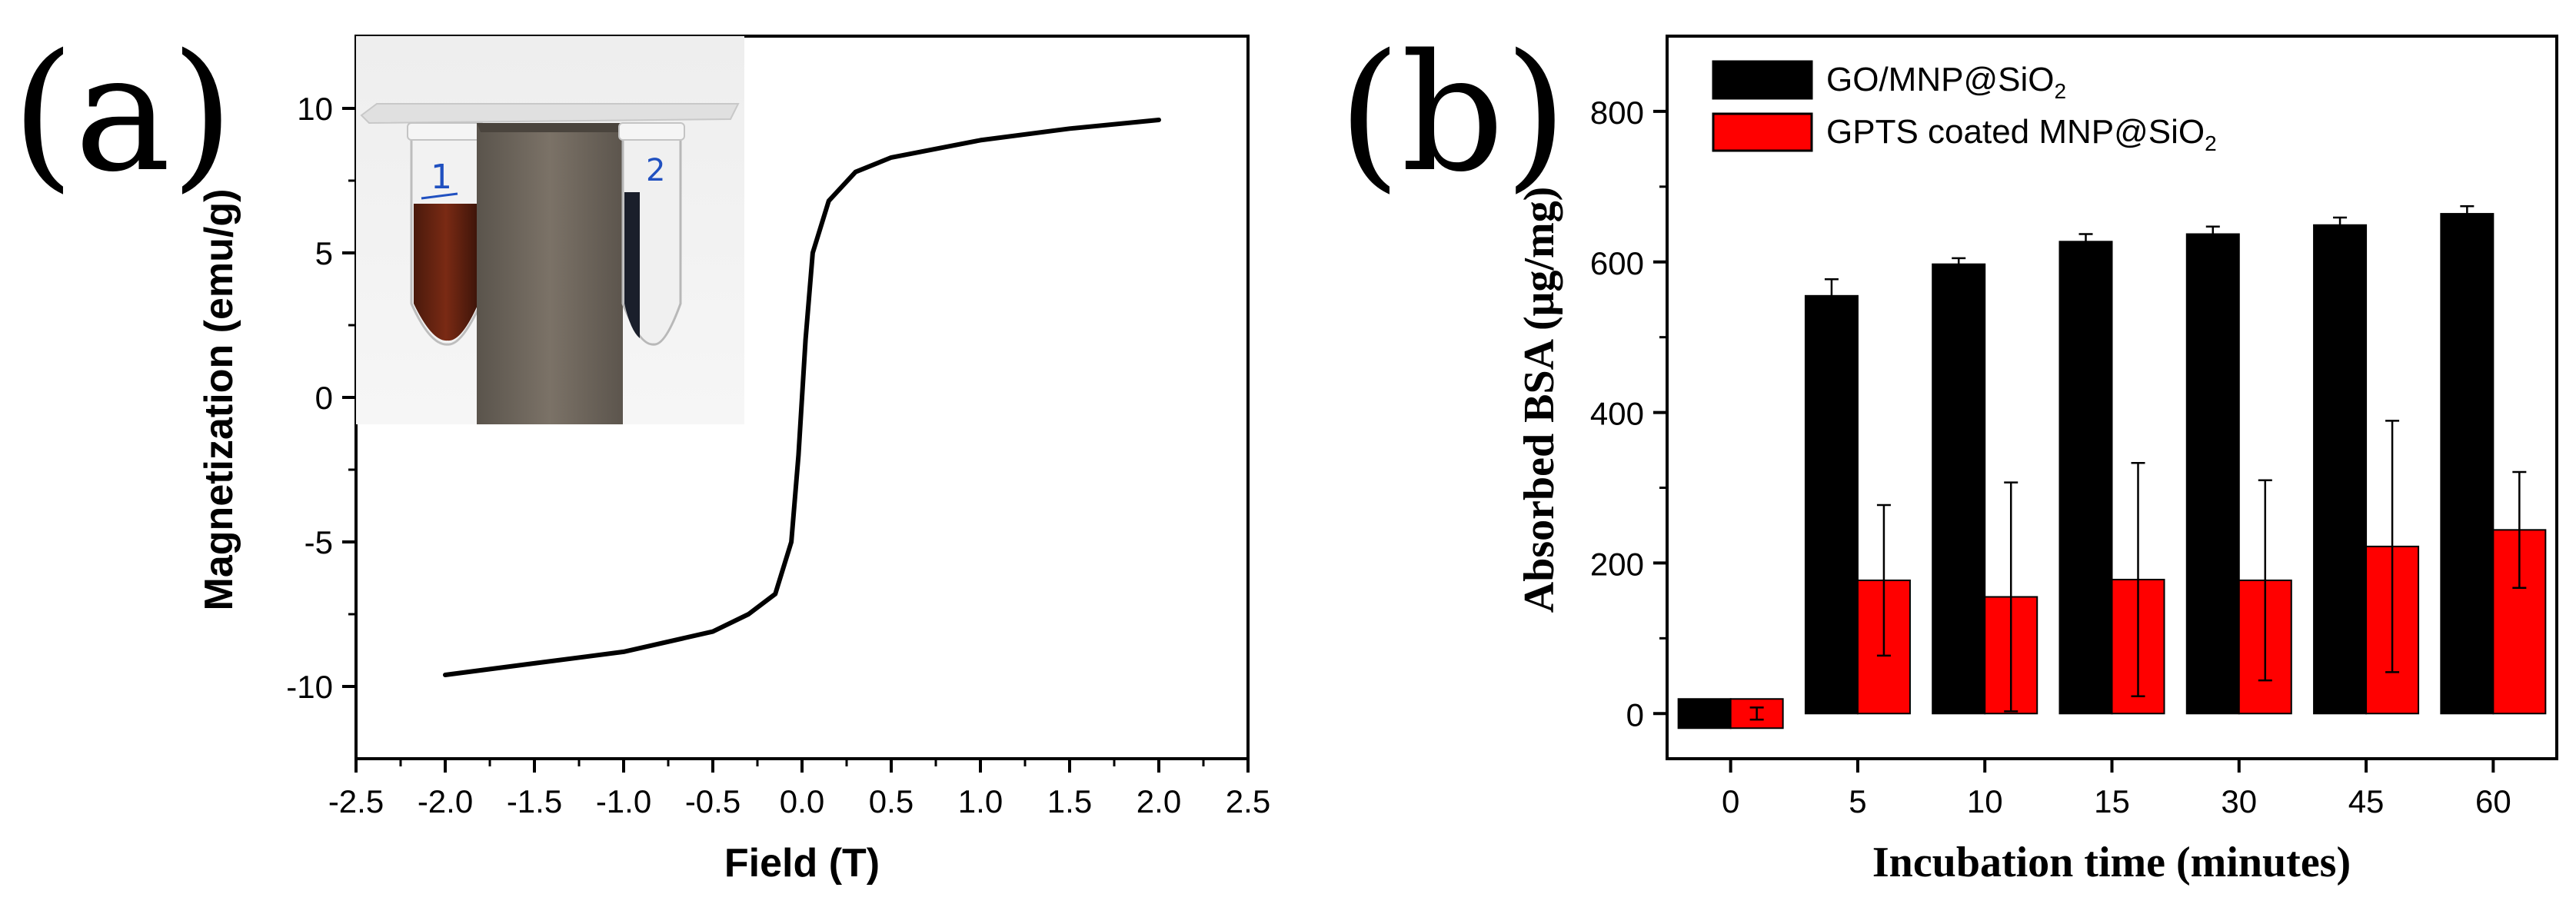 This screenshot has width=2576, height=904. What do you see at coordinates (1946, 82) in the screenshot?
I see `legend-label-go-mnp: GO/MNP@SiO2` at bounding box center [1946, 82].